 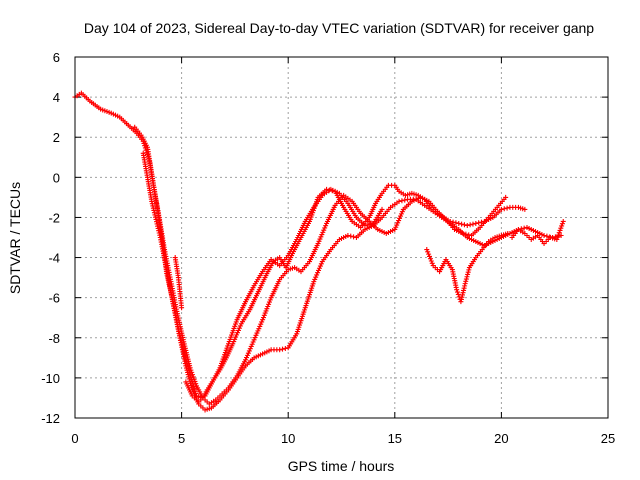 What do you see at coordinates (15, 238) in the screenshot?
I see `y-axis-label: SDTVAR / TECUs` at bounding box center [15, 238].